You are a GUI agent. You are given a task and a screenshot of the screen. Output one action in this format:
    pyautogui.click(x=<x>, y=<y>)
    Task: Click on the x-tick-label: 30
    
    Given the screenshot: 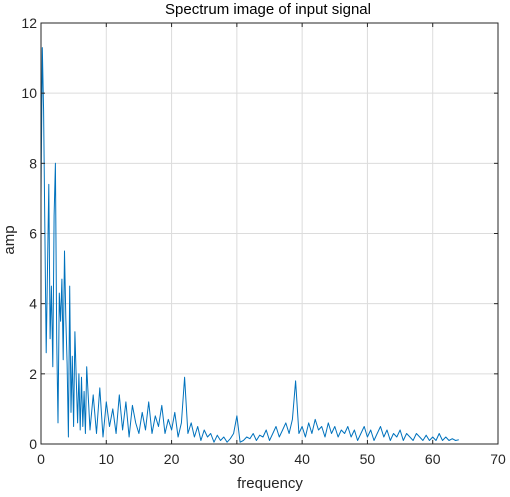 What is the action you would take?
    pyautogui.click(x=237, y=459)
    